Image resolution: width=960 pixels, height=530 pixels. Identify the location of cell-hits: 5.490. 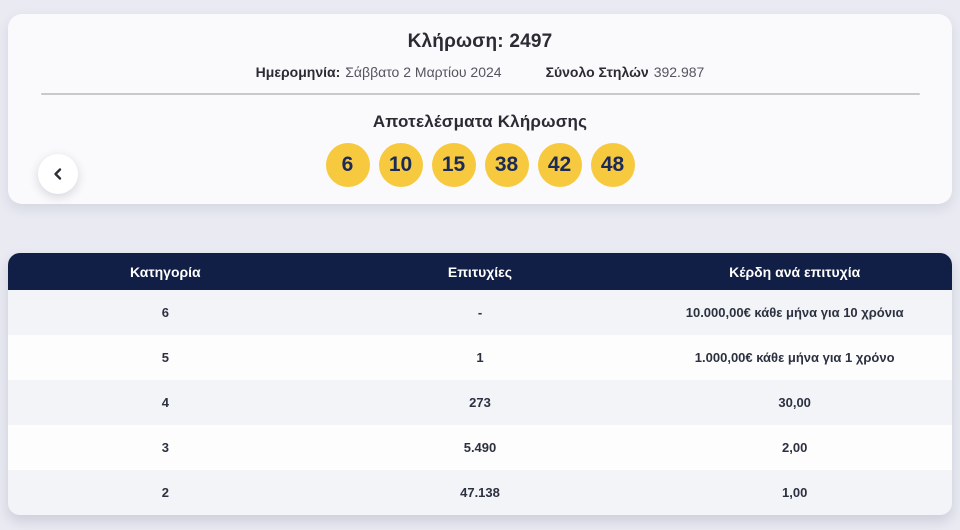
(480, 447).